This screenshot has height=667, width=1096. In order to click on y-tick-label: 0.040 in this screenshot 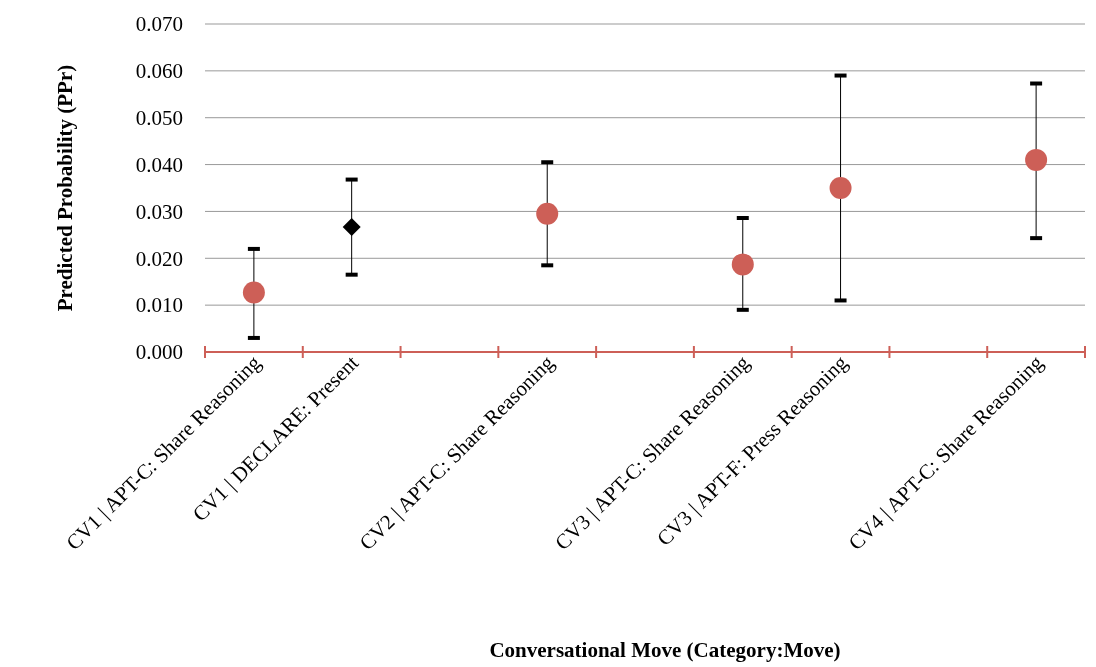, I will do `click(159, 164)`.